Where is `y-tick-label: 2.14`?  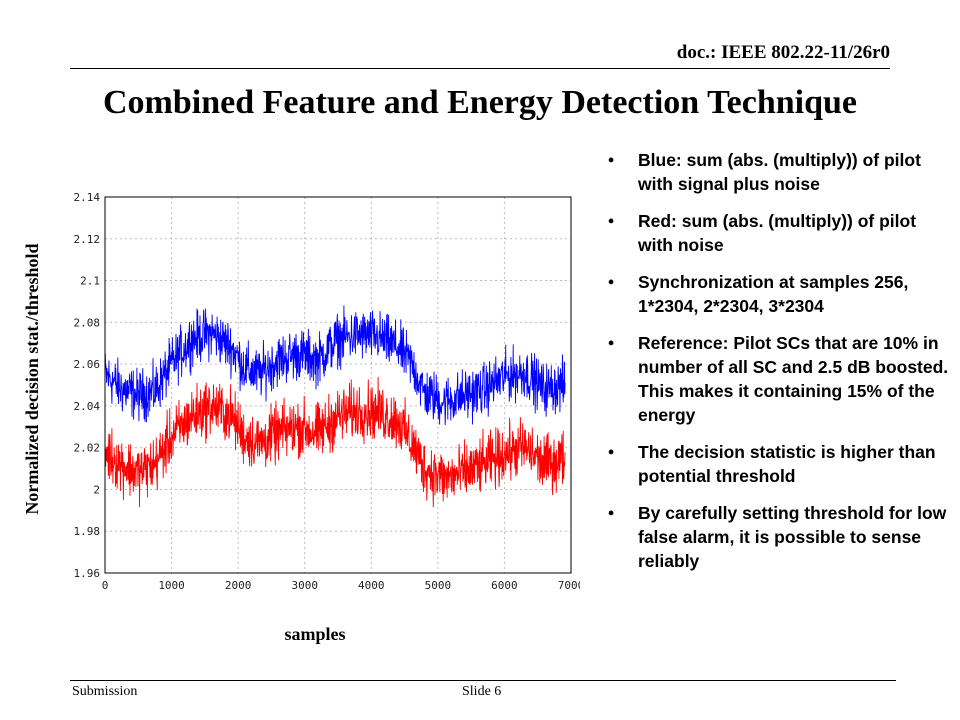 y-tick-label: 2.14 is located at coordinates (87, 197).